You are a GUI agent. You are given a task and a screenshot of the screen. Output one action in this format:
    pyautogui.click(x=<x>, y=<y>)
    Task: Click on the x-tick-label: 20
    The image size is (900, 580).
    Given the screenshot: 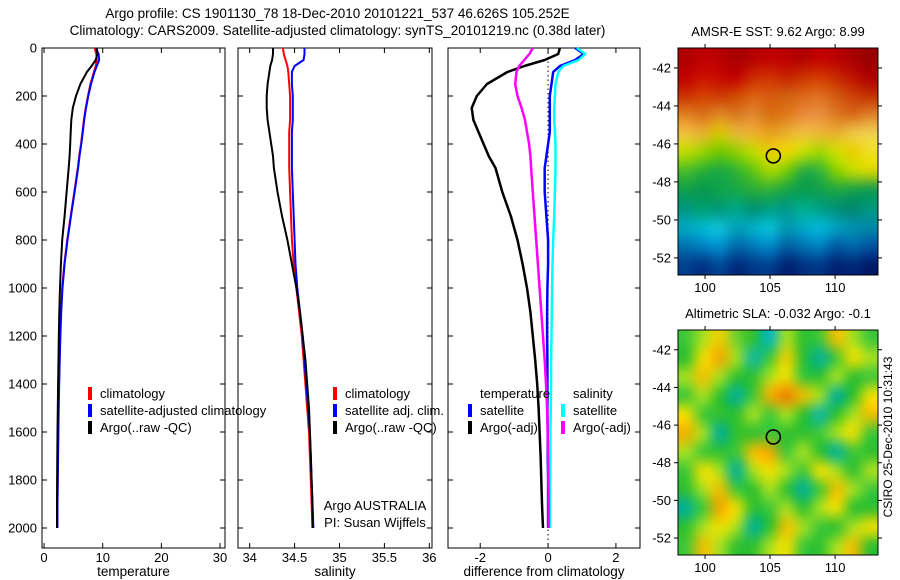 What is the action you would take?
    pyautogui.click(x=161, y=557)
    